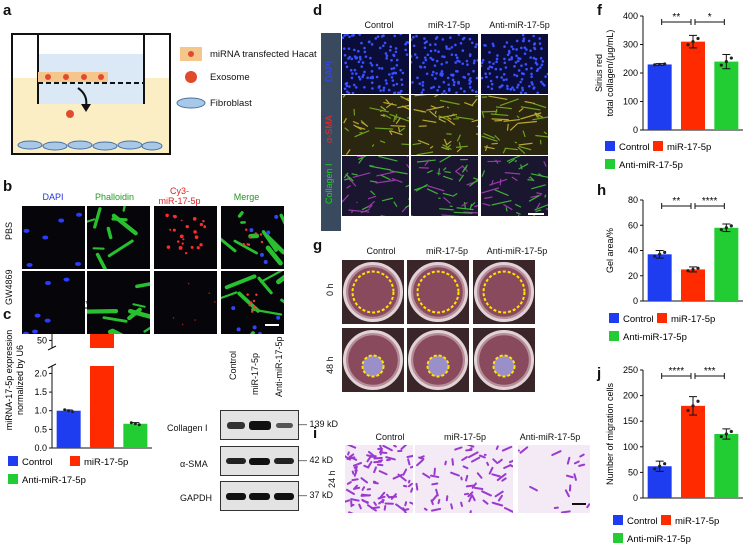 This screenshot has height=546, width=753. I want to click on legend-exosome: Exosome, so click(230, 77).